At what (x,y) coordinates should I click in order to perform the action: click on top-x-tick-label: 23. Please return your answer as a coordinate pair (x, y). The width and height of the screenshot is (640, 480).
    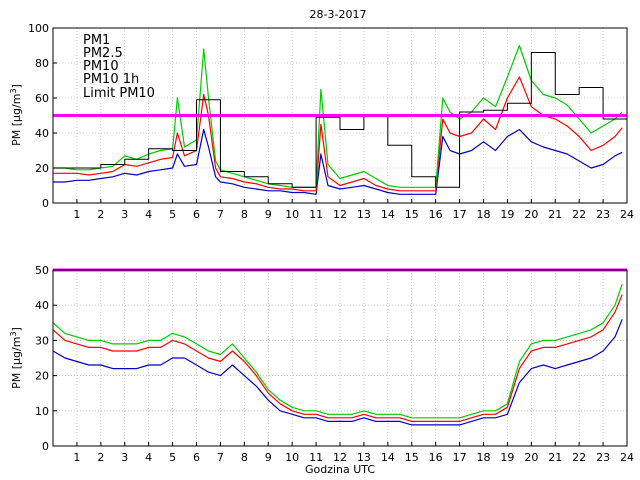
    Looking at the image, I should click on (603, 214).